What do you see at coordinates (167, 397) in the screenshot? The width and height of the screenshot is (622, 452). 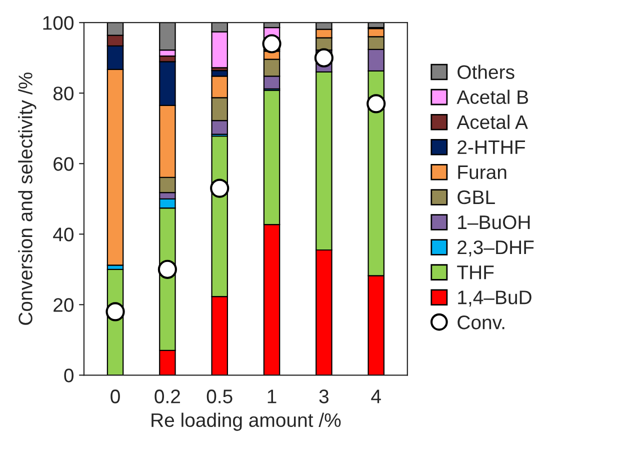 I see `x-tick-label: 0.2` at bounding box center [167, 397].